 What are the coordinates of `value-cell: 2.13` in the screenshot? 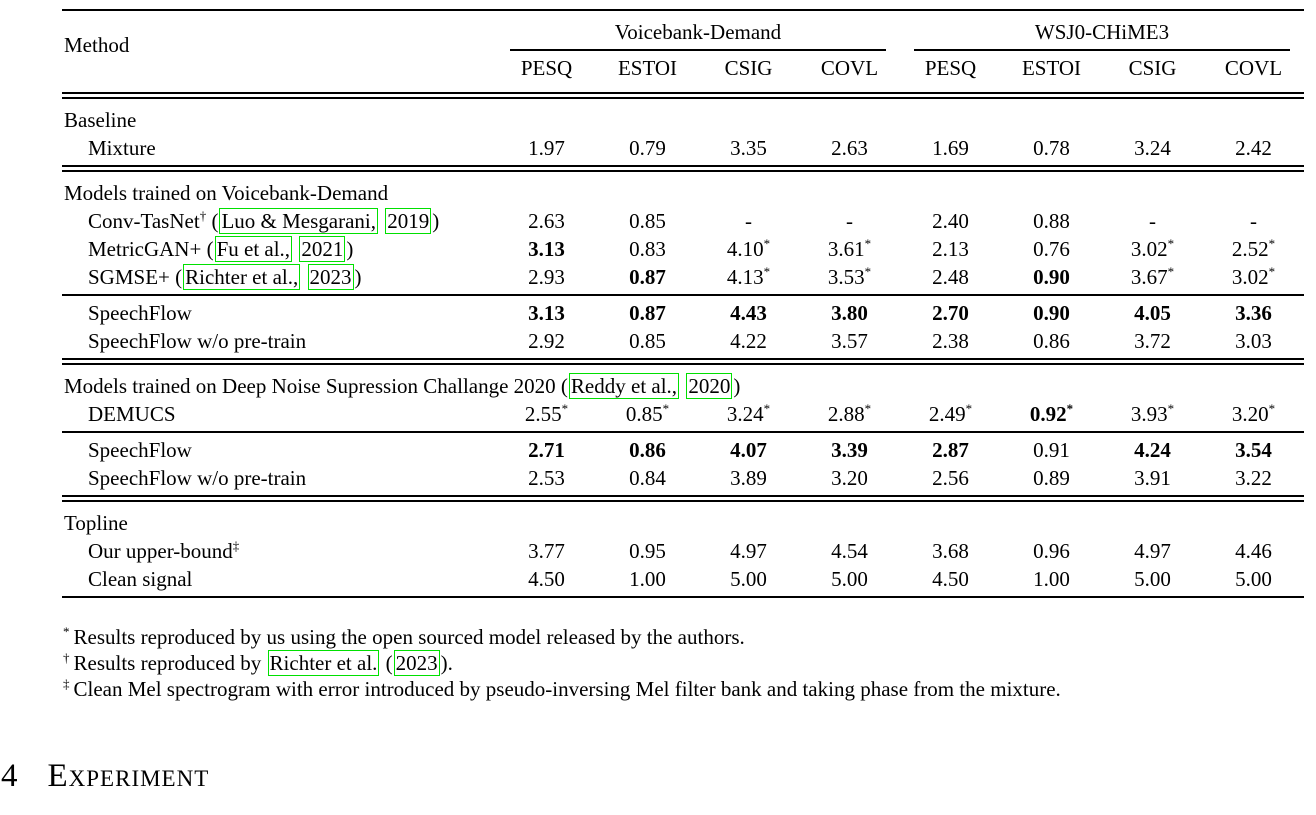 It's located at (950, 249).